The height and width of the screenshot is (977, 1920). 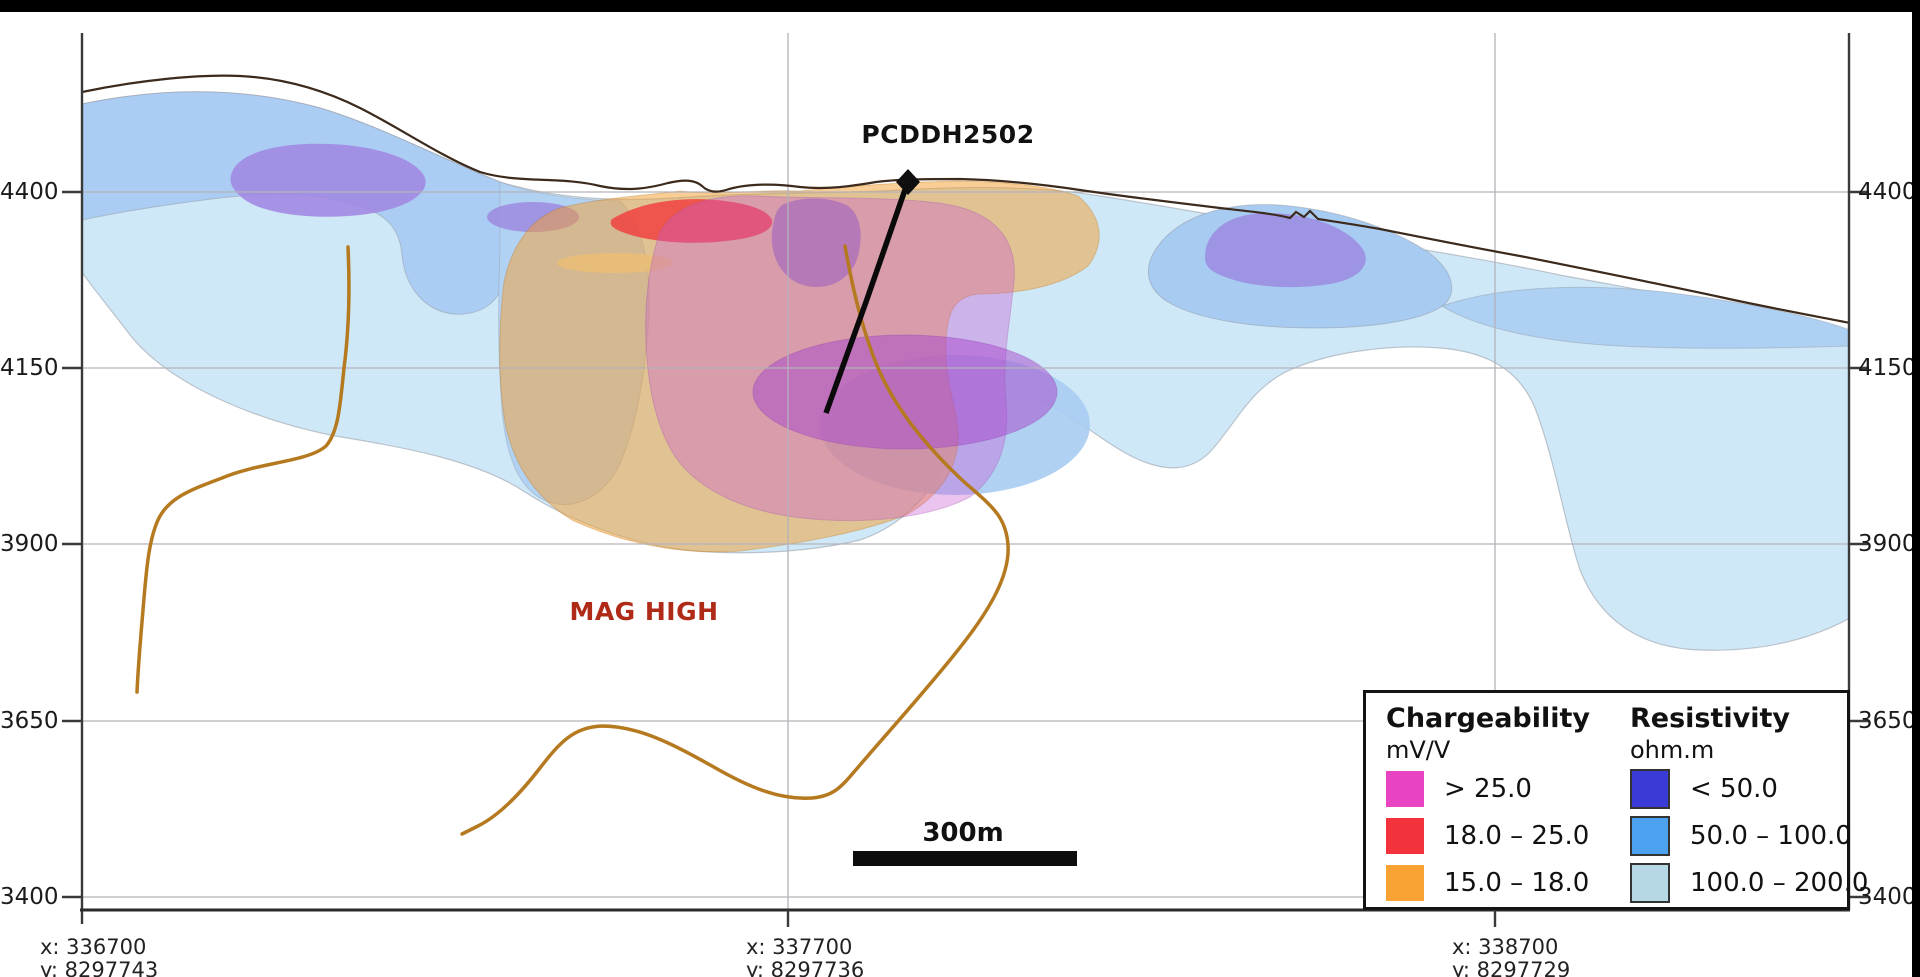 I want to click on resistivity-lt-50-west-core, so click(x=328, y=180).